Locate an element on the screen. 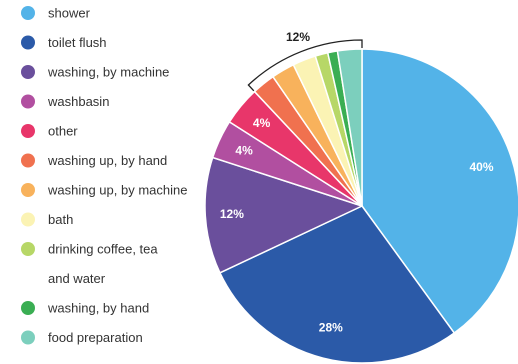 The height and width of the screenshot is (364, 518). group-bracket-label: 12% is located at coordinates (298, 37).